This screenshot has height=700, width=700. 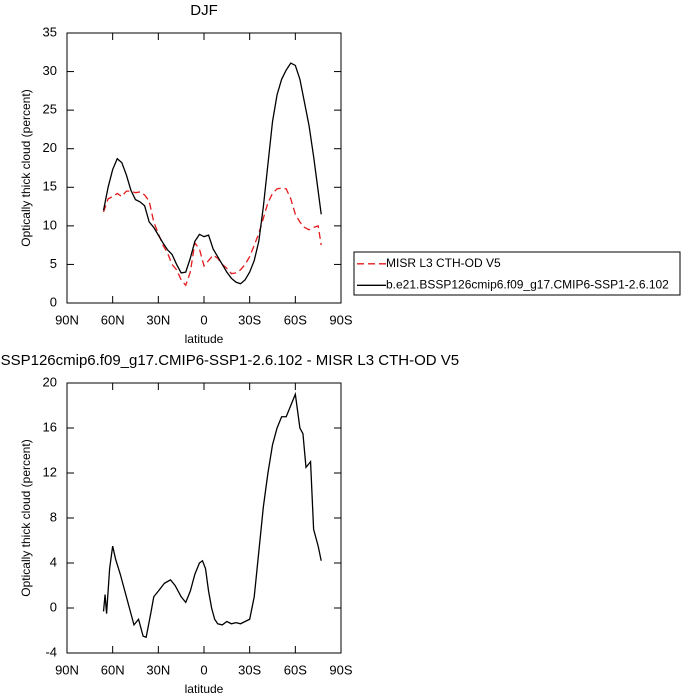 I want to click on chart-title: DJF, so click(x=204, y=10).